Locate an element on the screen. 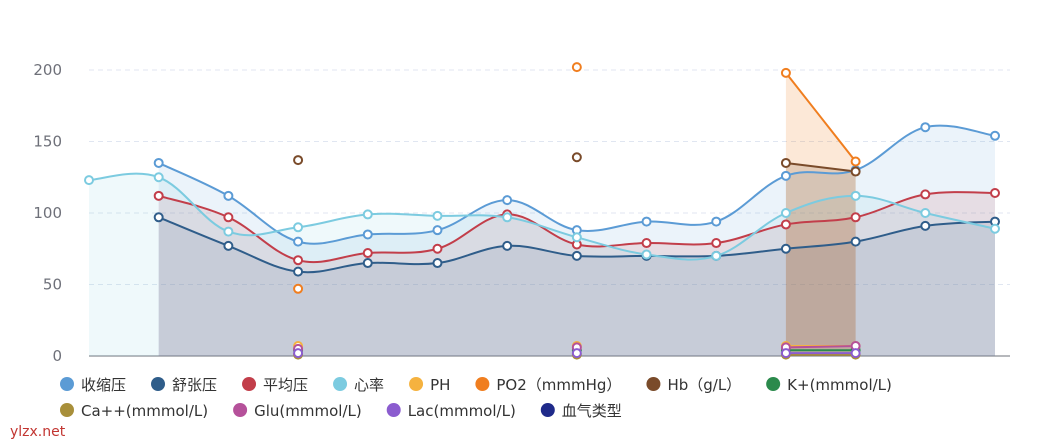 The width and height of the screenshot is (1038, 448). legend-item: PH is located at coordinates (429, 385).